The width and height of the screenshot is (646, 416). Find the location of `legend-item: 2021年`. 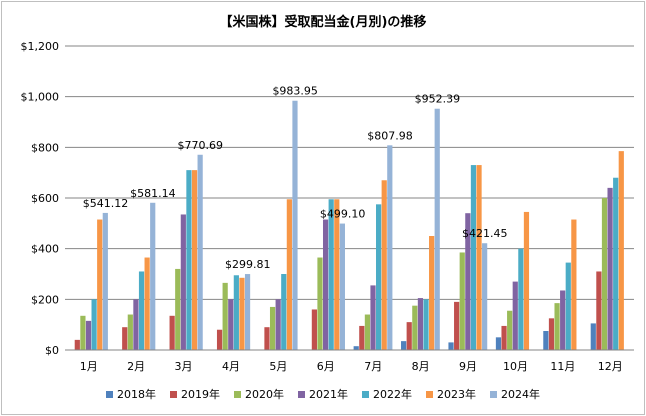

legend-item: 2021年 is located at coordinates (323, 394).